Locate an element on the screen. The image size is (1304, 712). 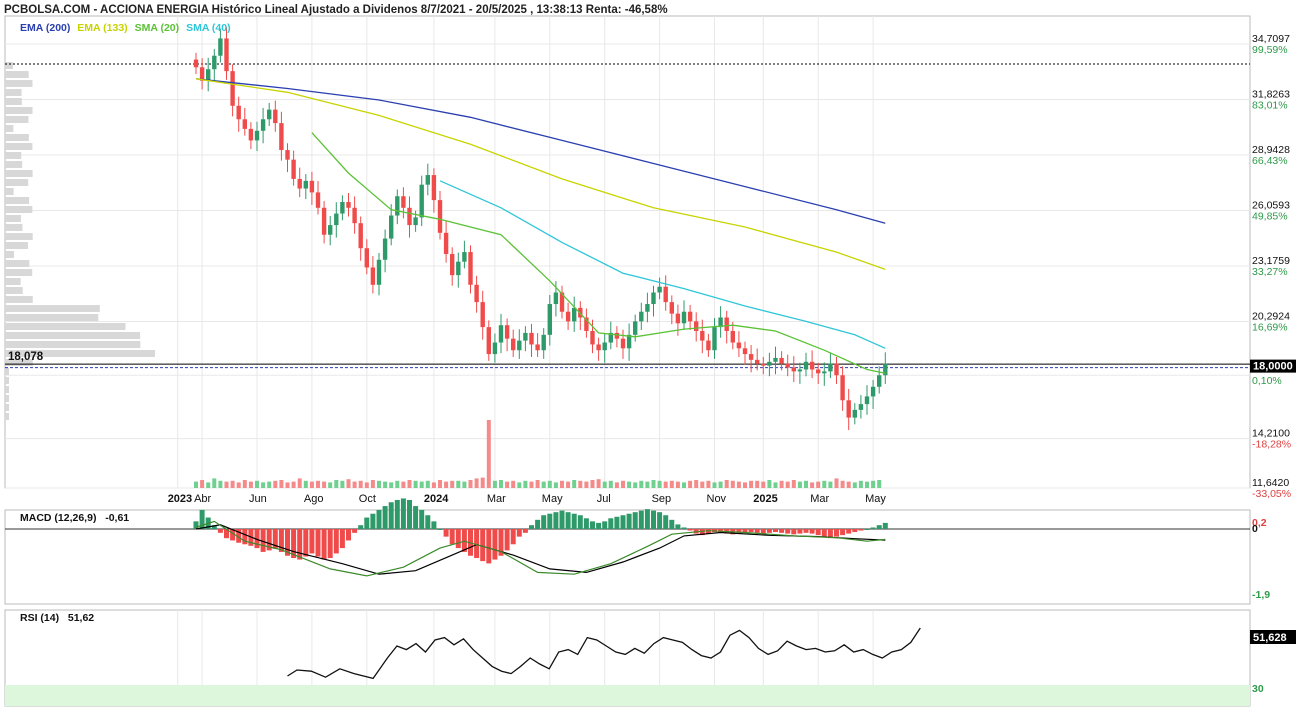
price-tick-label: 20,2924 is located at coordinates (1271, 316).